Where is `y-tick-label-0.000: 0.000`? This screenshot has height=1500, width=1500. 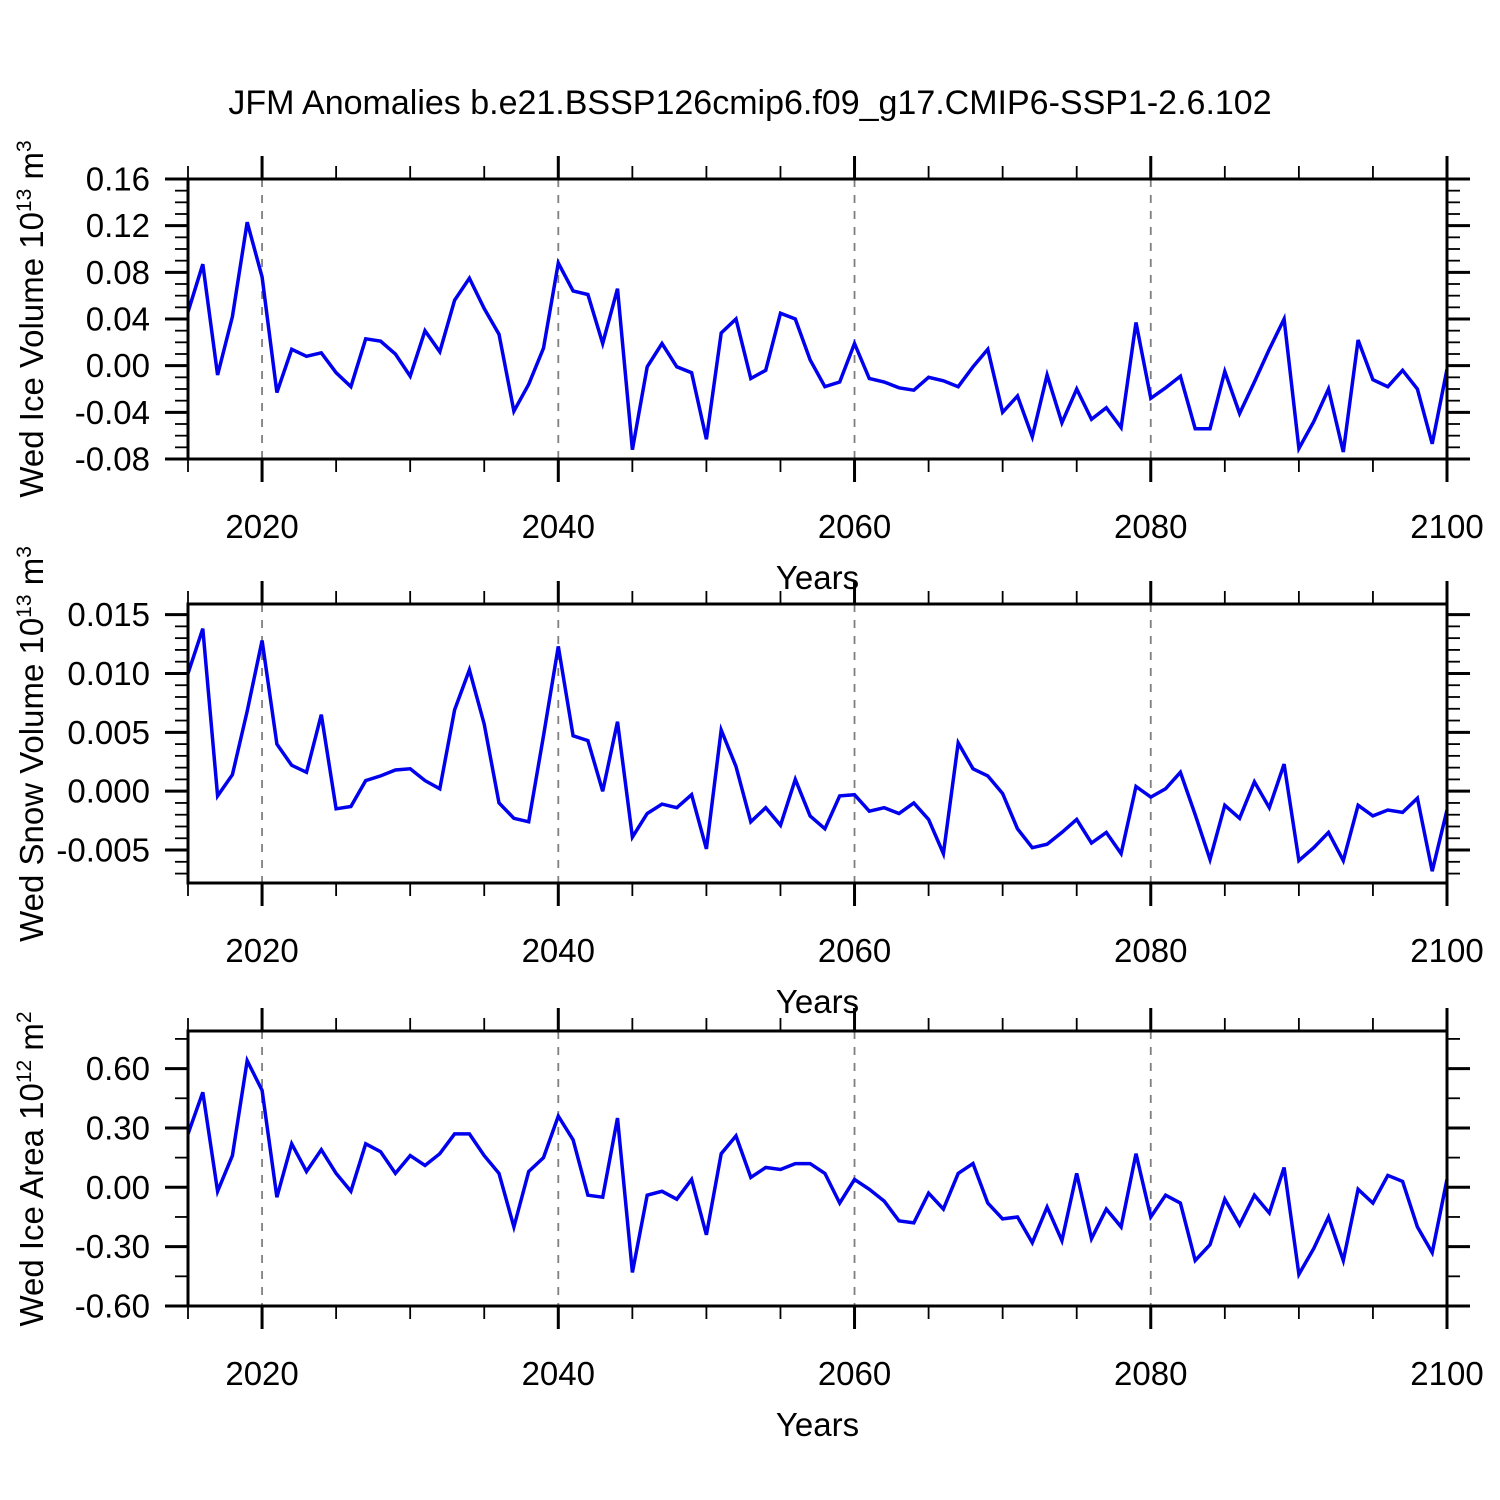
y-tick-label-0.000: 0.000 is located at coordinates (108, 791).